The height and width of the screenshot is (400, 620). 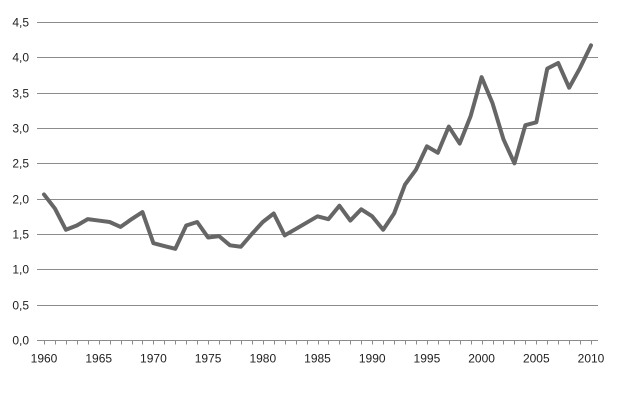 I want to click on x-tick-label: 2005, so click(x=536, y=359).